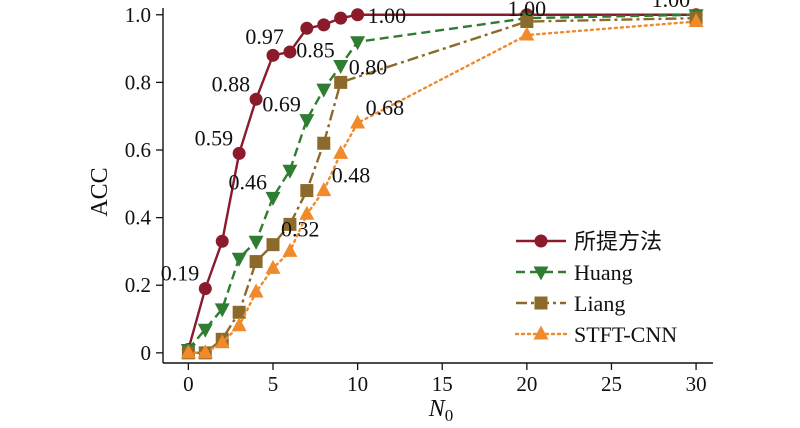 The image size is (800, 428). I want to click on data-label: 0.59, so click(214, 137).